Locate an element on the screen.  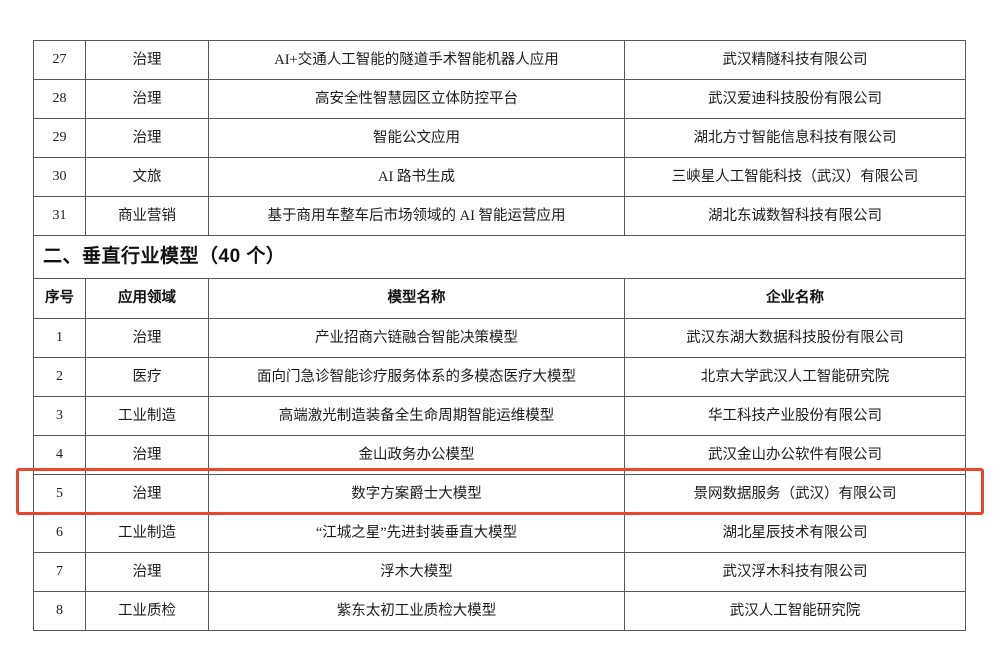
table-row: 30 文旅 AI 路书生成 三峡星人工智能科技（武汉）有限公司 is located at coordinates (499, 177).